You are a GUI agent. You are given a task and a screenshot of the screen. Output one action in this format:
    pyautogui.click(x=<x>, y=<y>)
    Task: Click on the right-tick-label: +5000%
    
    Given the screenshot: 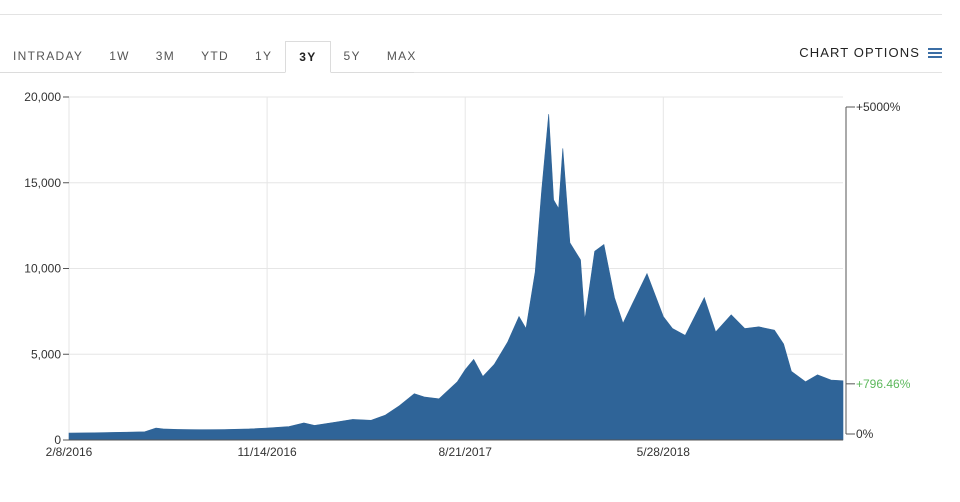 What is the action you would take?
    pyautogui.click(x=878, y=107)
    